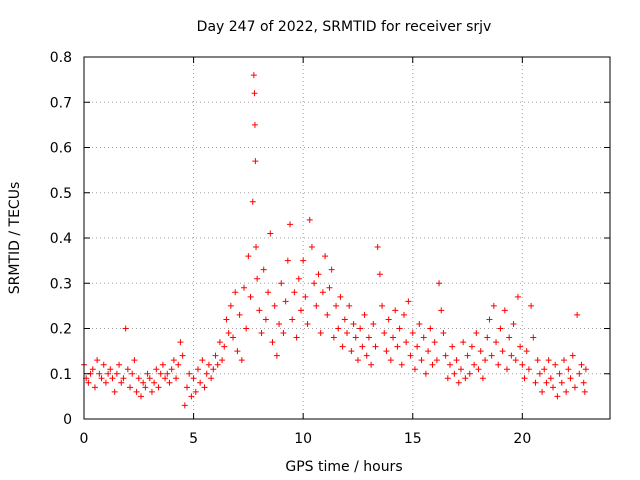  I want to click on y-tick-labels: 0 0.1 0.2 0.3 0.4 0.5 0.6 0.7 0.8, so click(61, 239).